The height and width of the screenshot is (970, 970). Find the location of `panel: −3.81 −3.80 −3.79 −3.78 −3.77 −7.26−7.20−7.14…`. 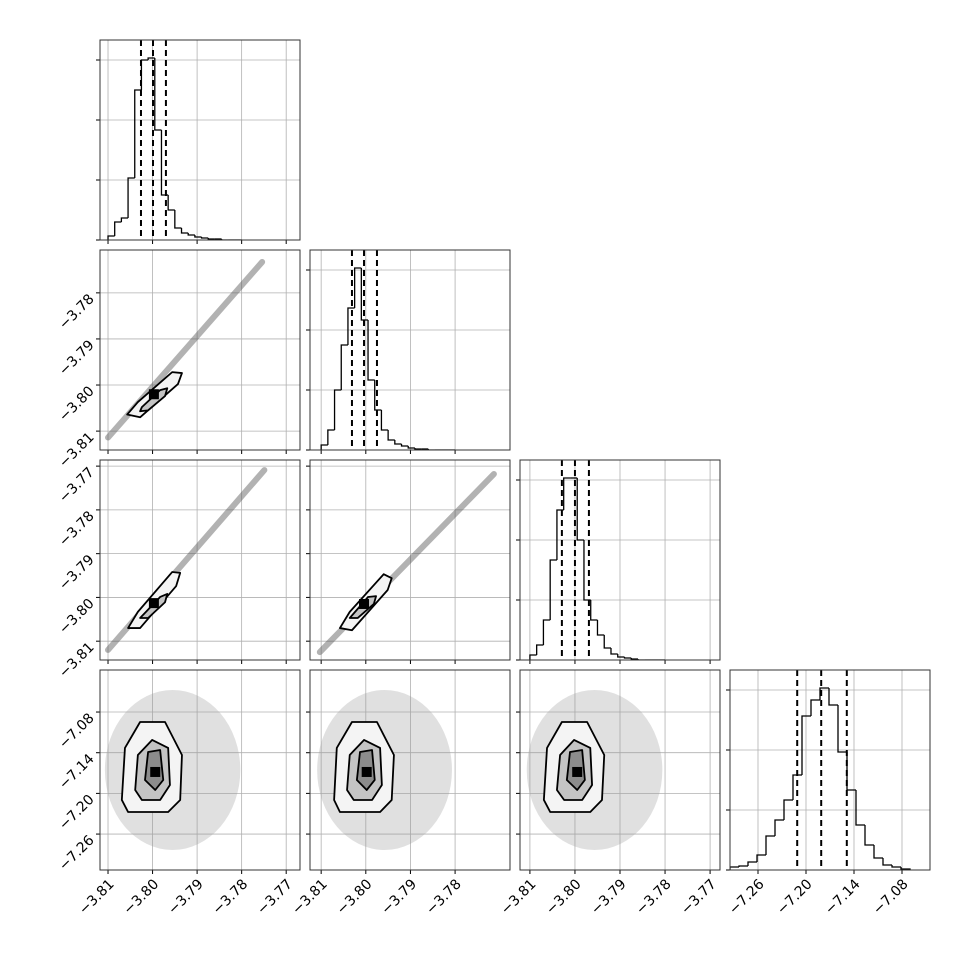

panel: −3.81 −3.80 −3.79 −3.78 −3.77 −7.26−7.20−7.14… is located at coordinates (178, 793).